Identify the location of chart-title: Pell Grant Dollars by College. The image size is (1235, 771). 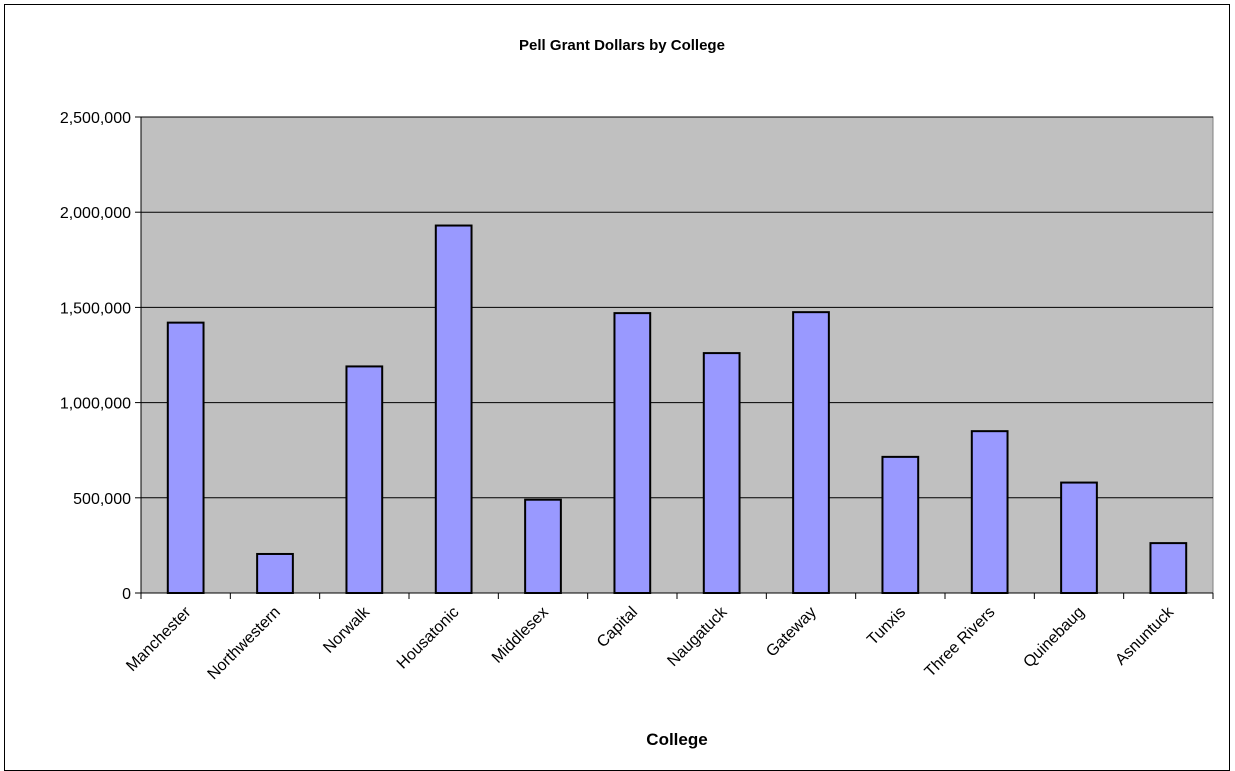
(622, 45).